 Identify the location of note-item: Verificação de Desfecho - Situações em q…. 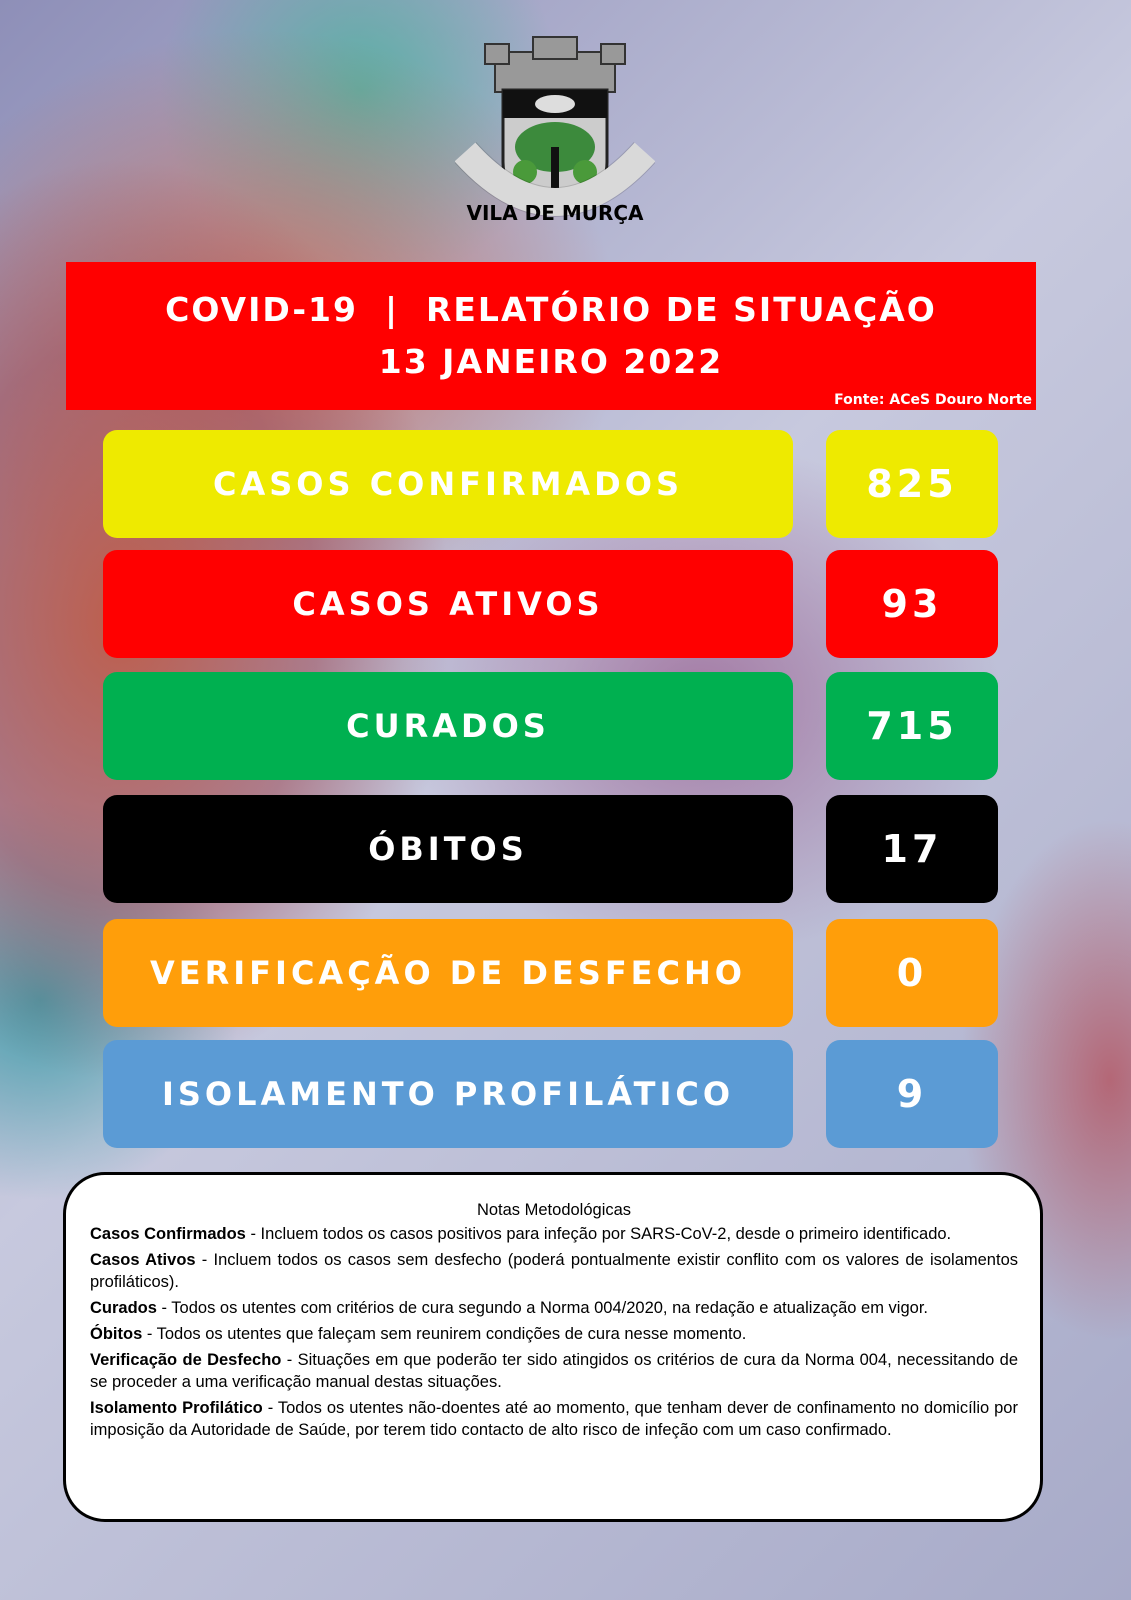
(554, 1371).